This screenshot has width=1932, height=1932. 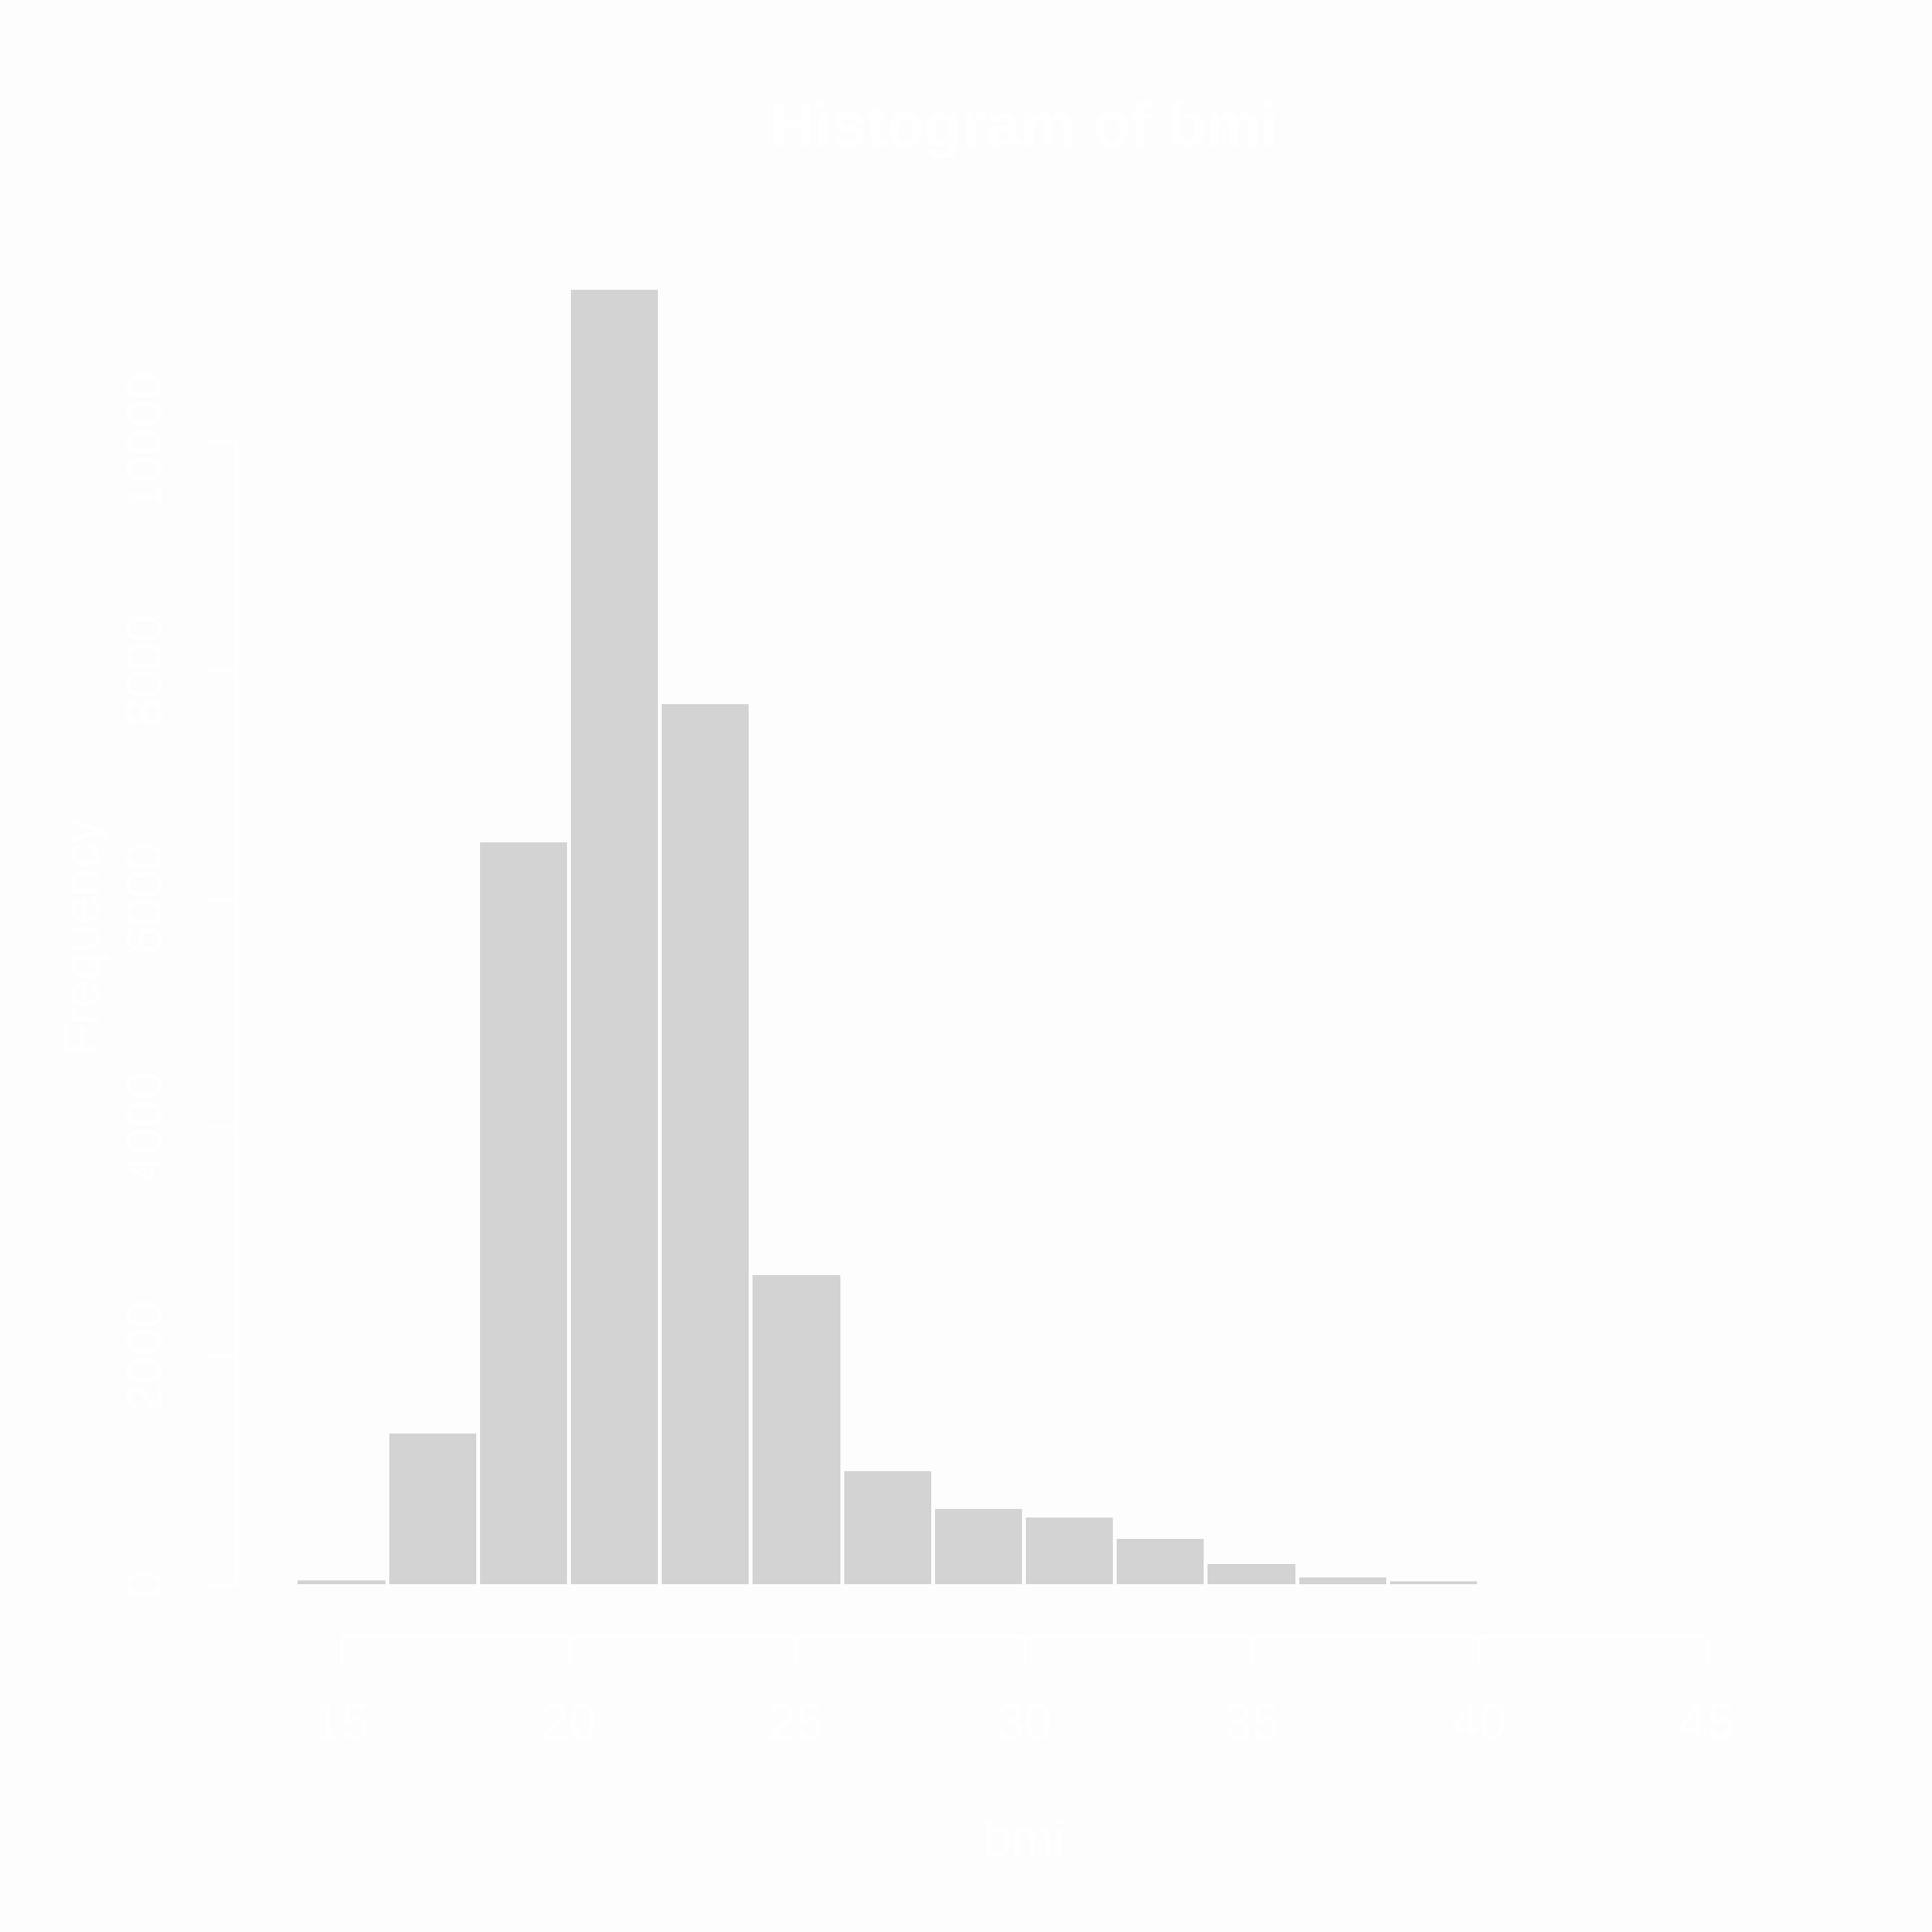 I want to click on y-tick-label: 2000, so click(x=145, y=1356).